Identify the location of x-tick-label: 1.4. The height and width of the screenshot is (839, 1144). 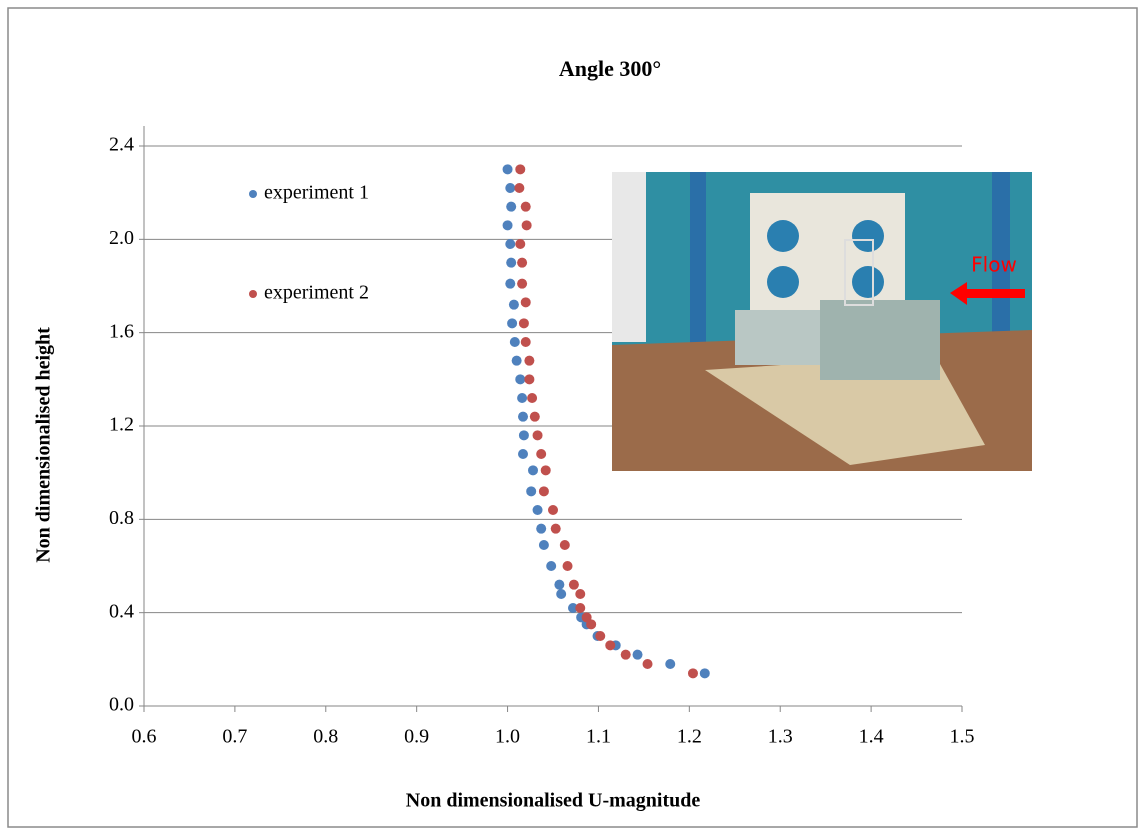
(871, 737).